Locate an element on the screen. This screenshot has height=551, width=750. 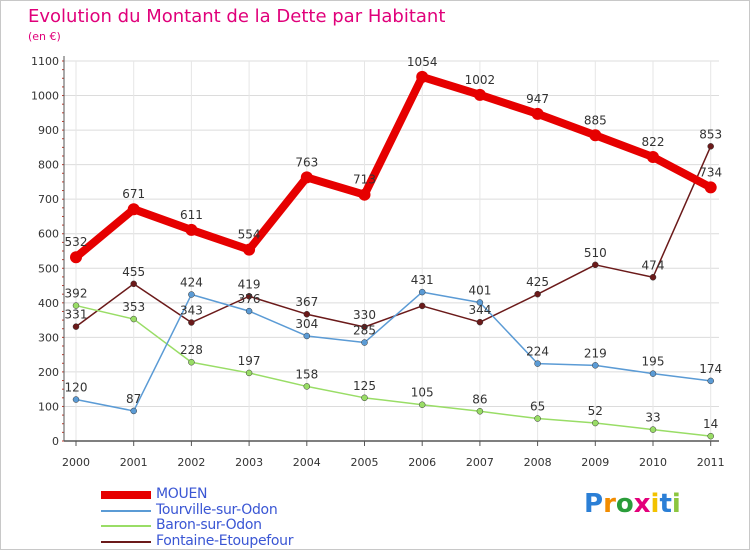
data-label: 1002 is located at coordinates (480, 80).